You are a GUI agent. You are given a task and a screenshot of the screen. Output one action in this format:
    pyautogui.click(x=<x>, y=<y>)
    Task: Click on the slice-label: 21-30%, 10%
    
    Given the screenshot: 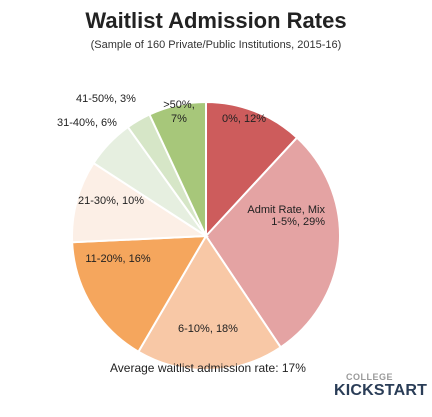 What is the action you would take?
    pyautogui.click(x=111, y=201)
    